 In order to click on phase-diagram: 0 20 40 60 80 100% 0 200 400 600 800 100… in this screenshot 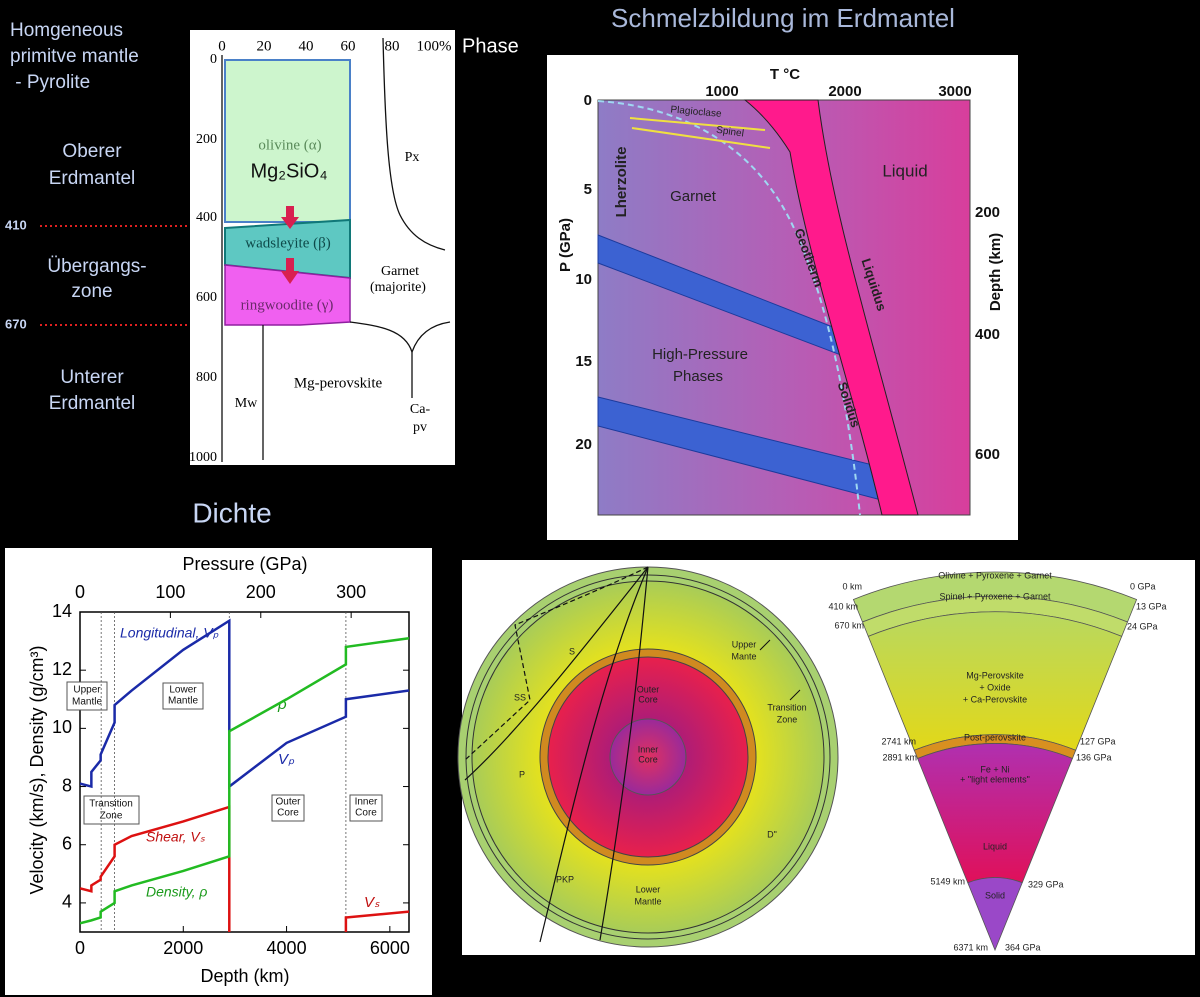, I will do `click(322, 247)`.